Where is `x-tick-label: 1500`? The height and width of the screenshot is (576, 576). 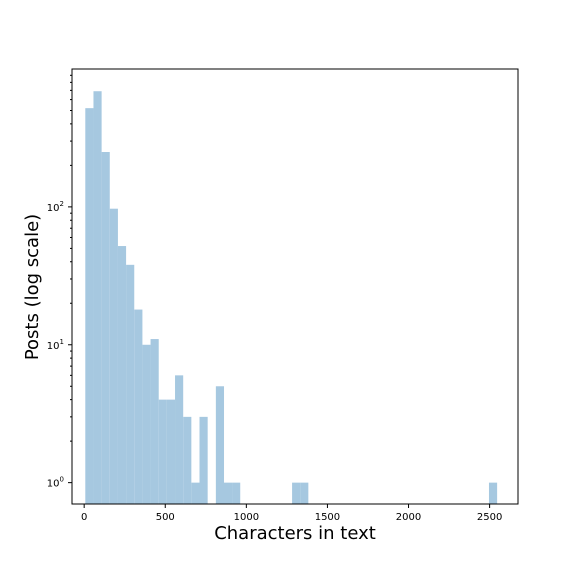
x-tick-label: 1500 is located at coordinates (327, 517).